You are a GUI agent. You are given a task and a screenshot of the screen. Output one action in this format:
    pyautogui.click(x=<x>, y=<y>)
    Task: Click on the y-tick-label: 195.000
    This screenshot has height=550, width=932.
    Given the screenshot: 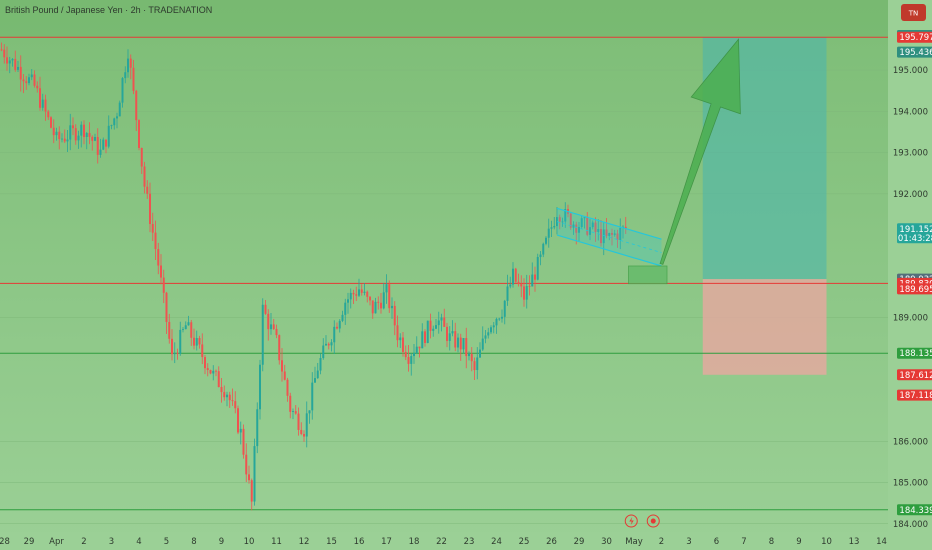 What is the action you would take?
    pyautogui.click(x=910, y=71)
    